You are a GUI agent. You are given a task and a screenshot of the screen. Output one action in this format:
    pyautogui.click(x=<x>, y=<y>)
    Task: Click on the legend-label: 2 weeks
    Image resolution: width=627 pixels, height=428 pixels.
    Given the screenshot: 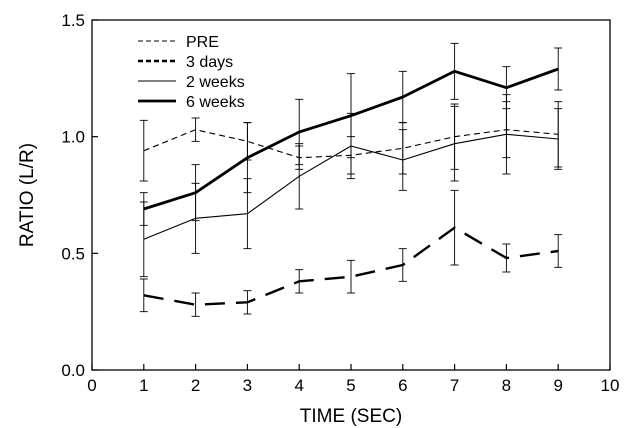 What is the action you would take?
    pyautogui.click(x=215, y=82)
    